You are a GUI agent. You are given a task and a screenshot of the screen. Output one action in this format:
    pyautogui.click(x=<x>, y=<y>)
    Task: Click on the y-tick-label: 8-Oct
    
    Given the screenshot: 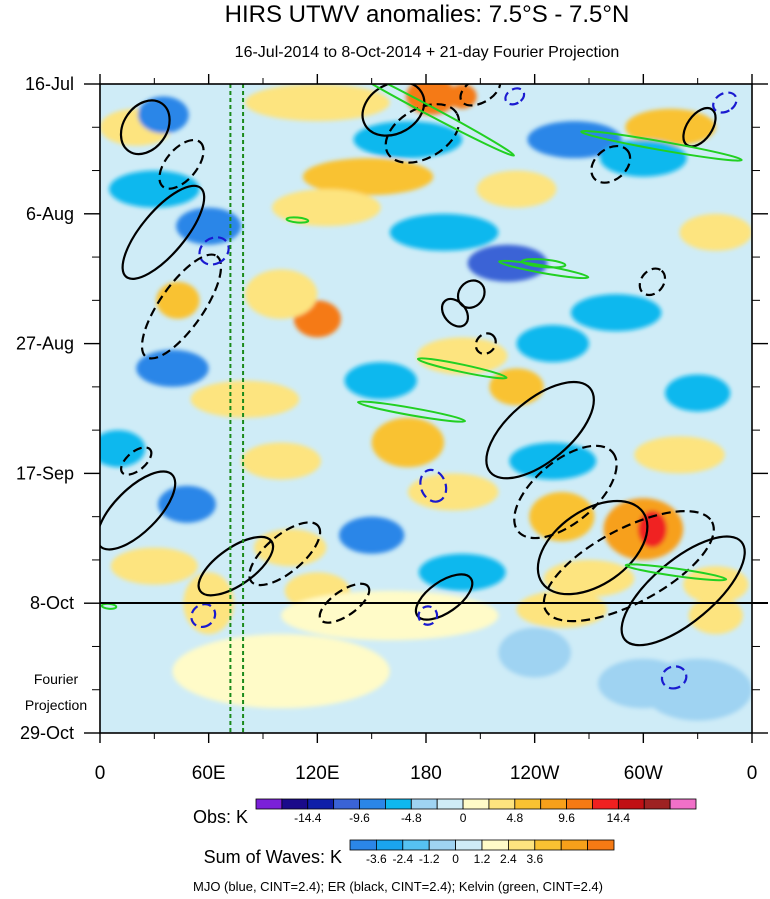 What is the action you would take?
    pyautogui.click(x=52, y=603)
    